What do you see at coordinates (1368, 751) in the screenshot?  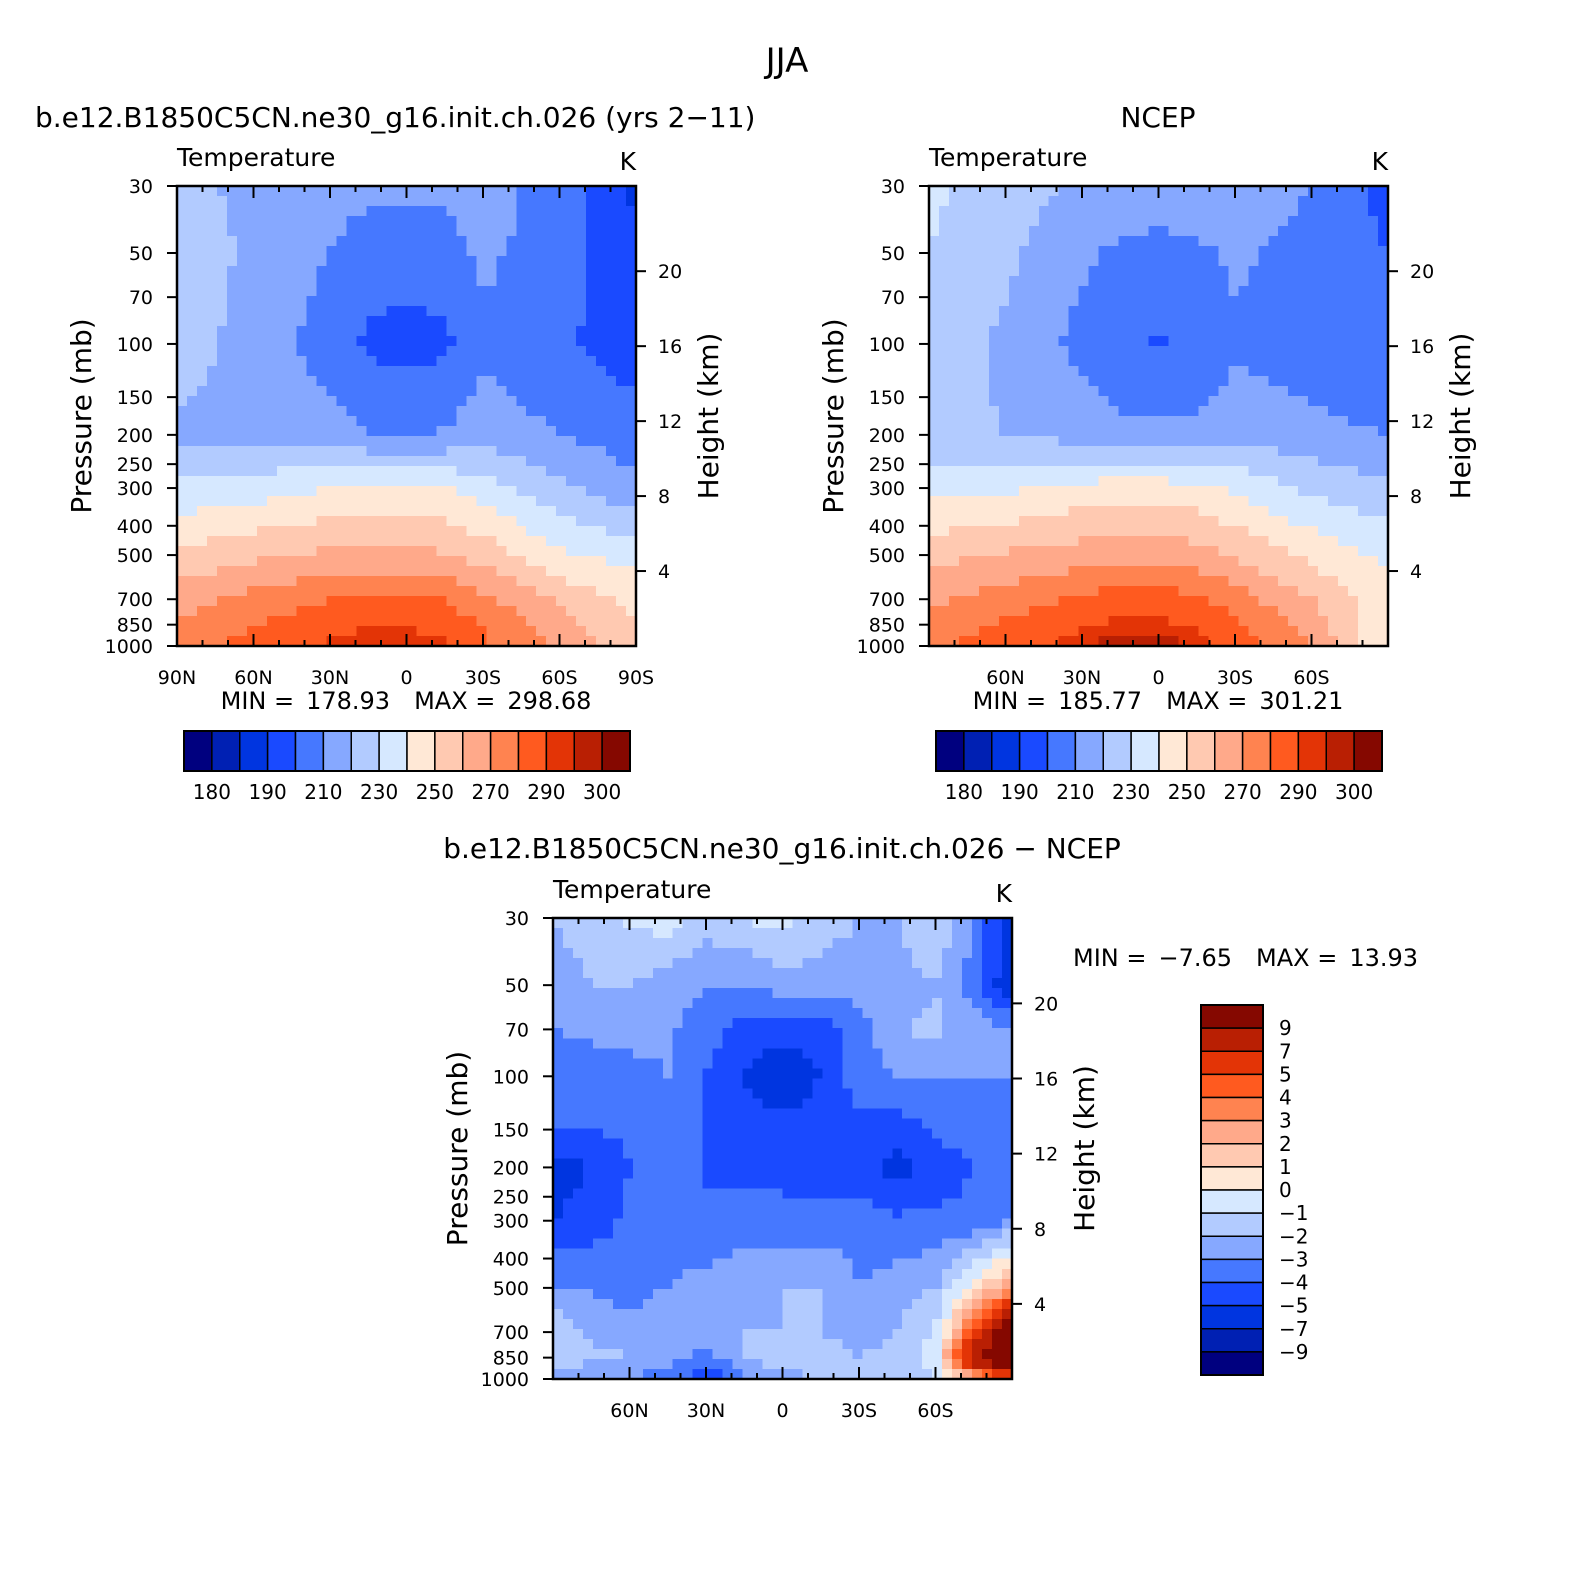 I see `ncep-colorbar-swatch` at bounding box center [1368, 751].